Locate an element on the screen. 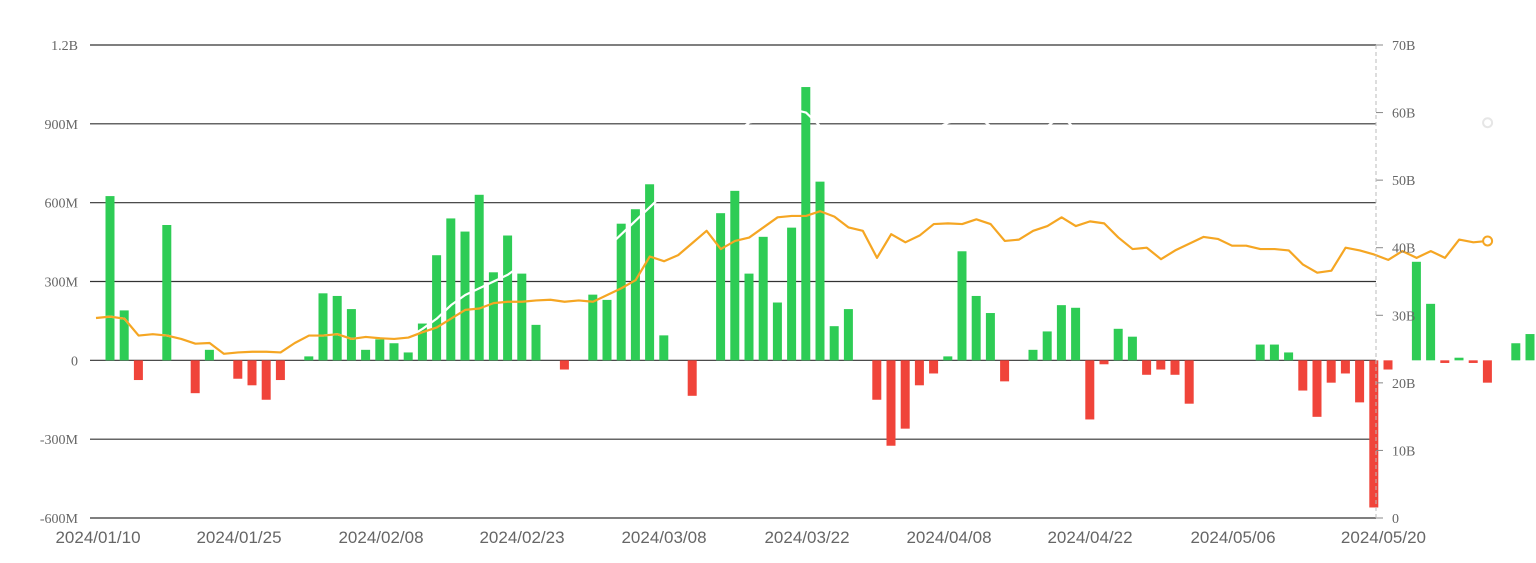 The height and width of the screenshot is (563, 1536). x-axis-tick-label: 2024/03/22 is located at coordinates (806, 537).